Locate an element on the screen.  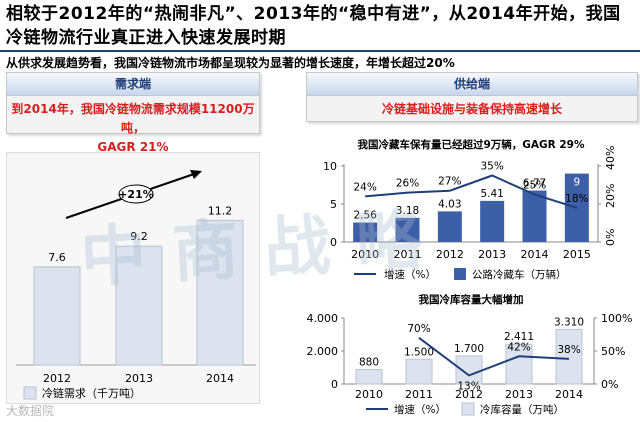
y-tick-label-left: 4.000 is located at coordinates (323, 318).